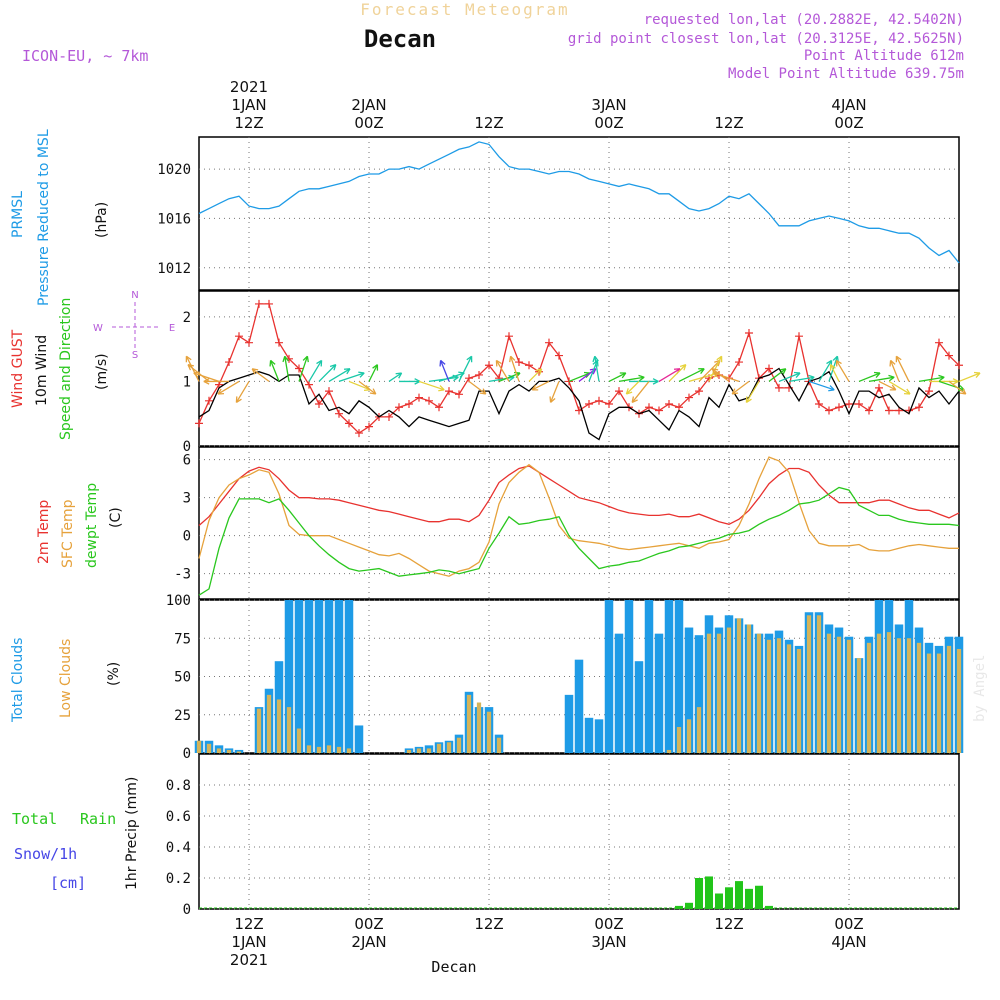  What do you see at coordinates (848, 942) in the screenshot?
I see `bottom-time-label: 4JAN` at bounding box center [848, 942].